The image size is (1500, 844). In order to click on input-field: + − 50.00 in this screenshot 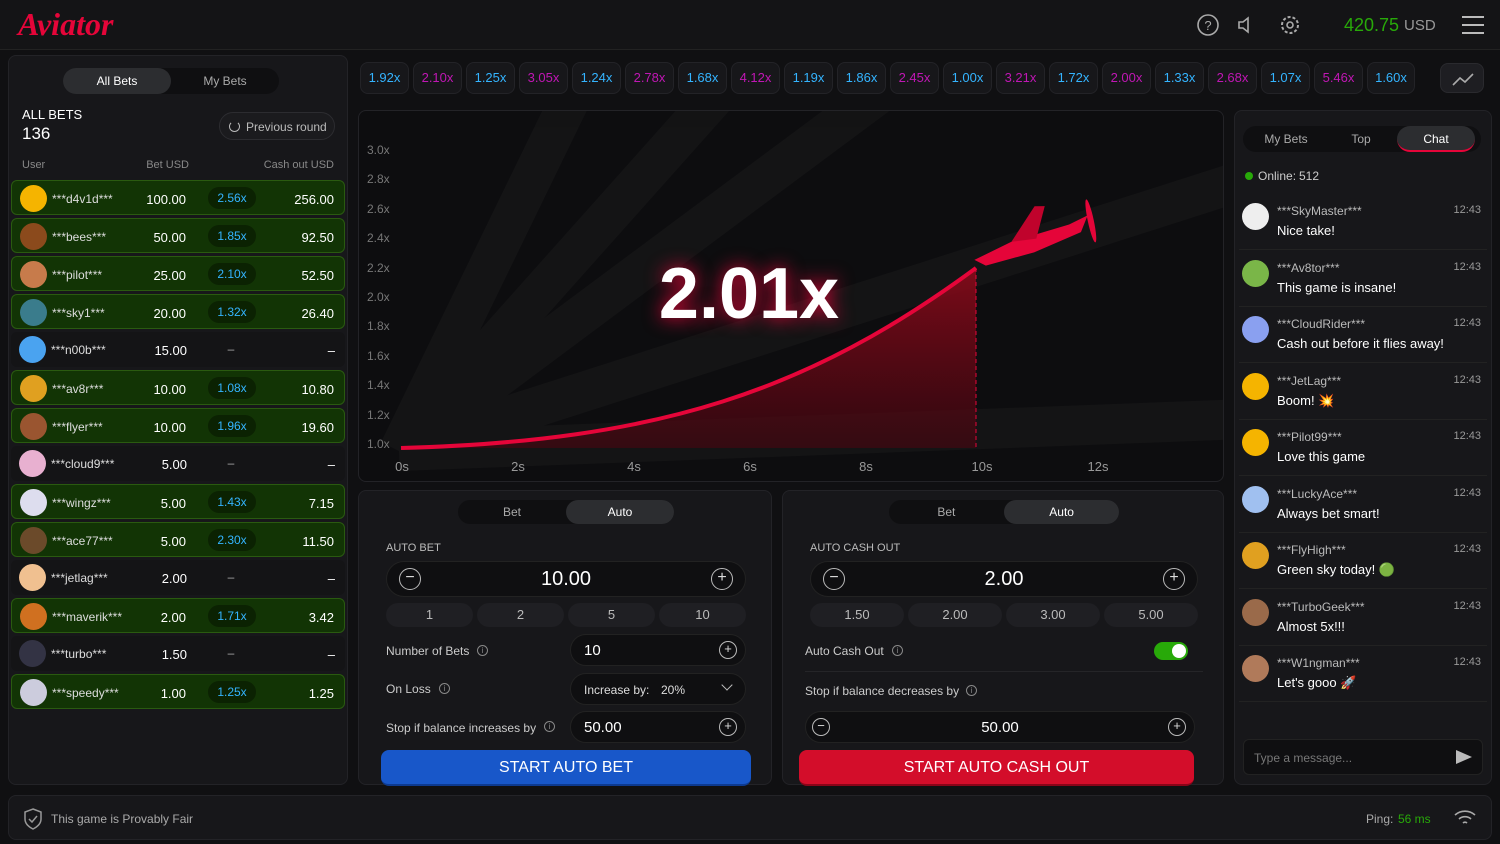, I will do `click(1000, 727)`.